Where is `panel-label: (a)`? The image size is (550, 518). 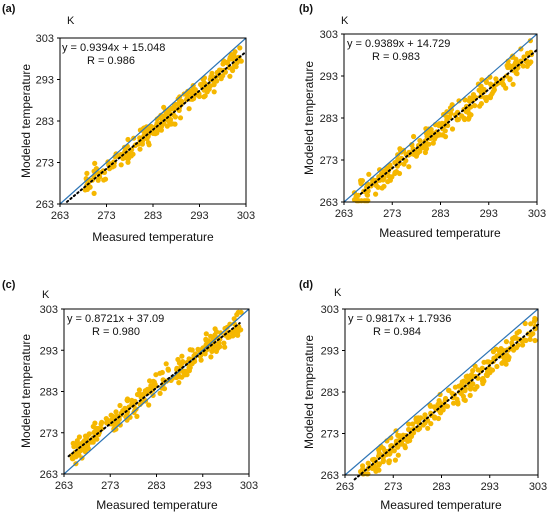 panel-label: (a) is located at coordinates (9, 9).